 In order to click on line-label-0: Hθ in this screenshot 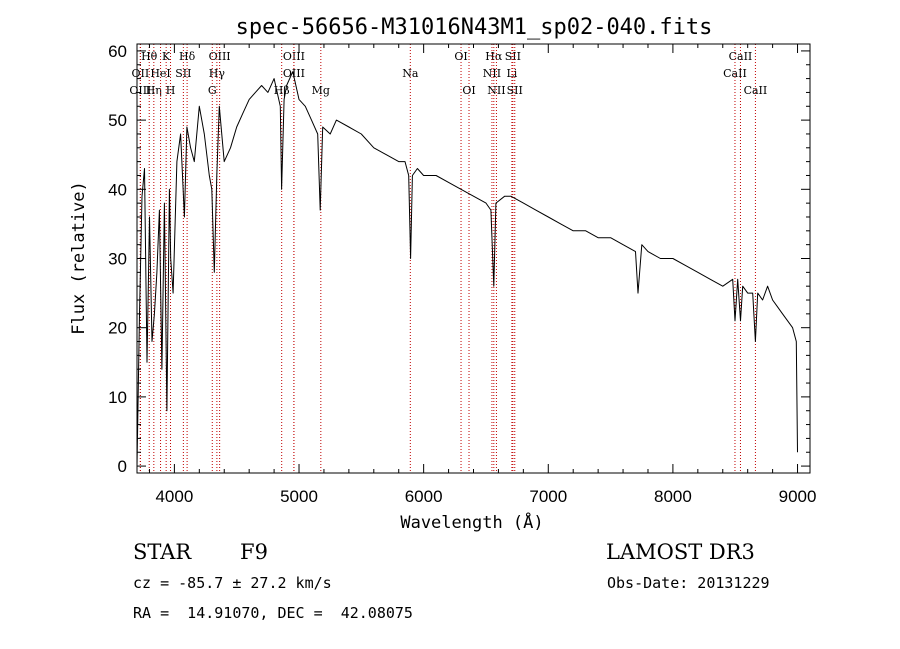, I will do `click(149, 56)`.